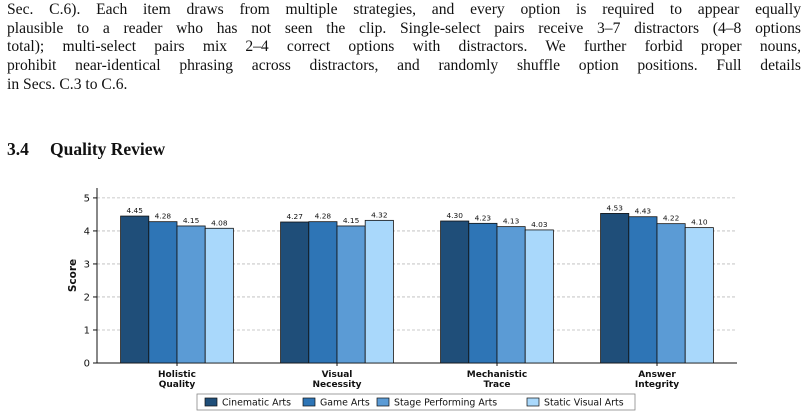  I want to click on legend-label: Stage Performing Arts, so click(445, 403).